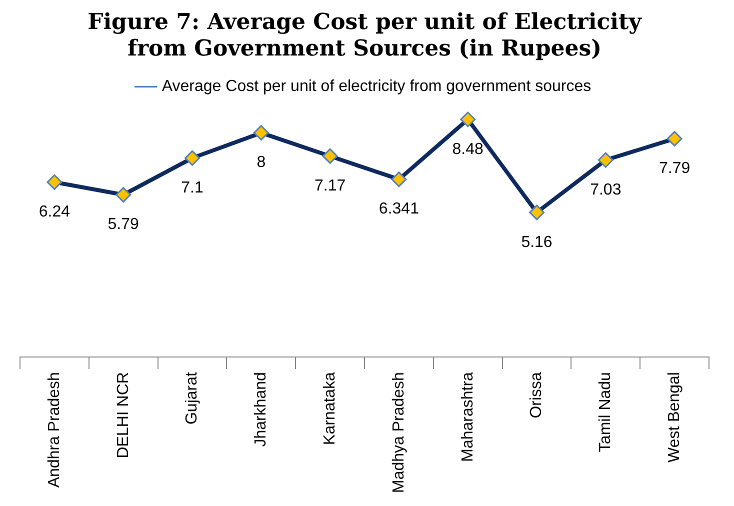 The width and height of the screenshot is (734, 506). What do you see at coordinates (54, 212) in the screenshot?
I see `data-label: 6.24` at bounding box center [54, 212].